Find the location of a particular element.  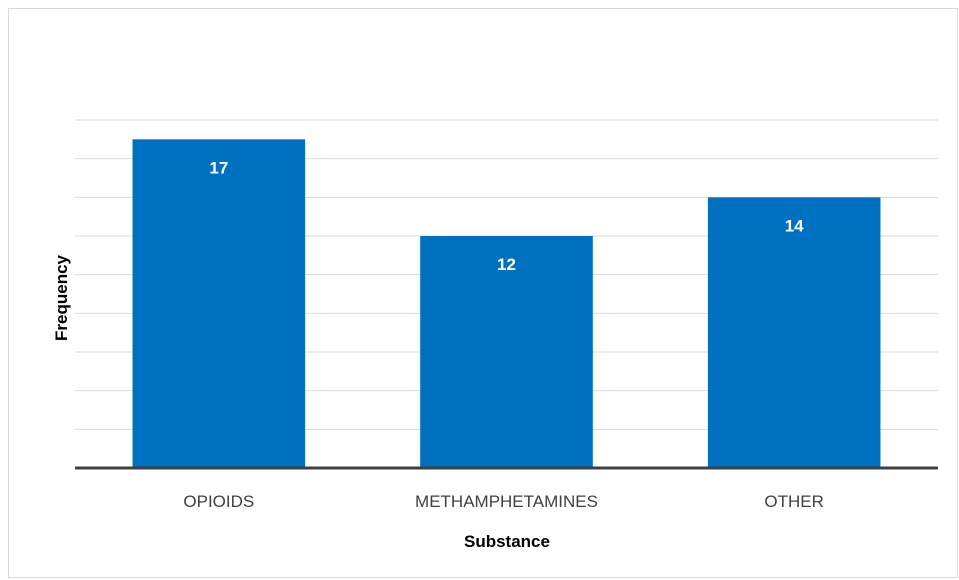

data-label-other: 14 is located at coordinates (794, 225).